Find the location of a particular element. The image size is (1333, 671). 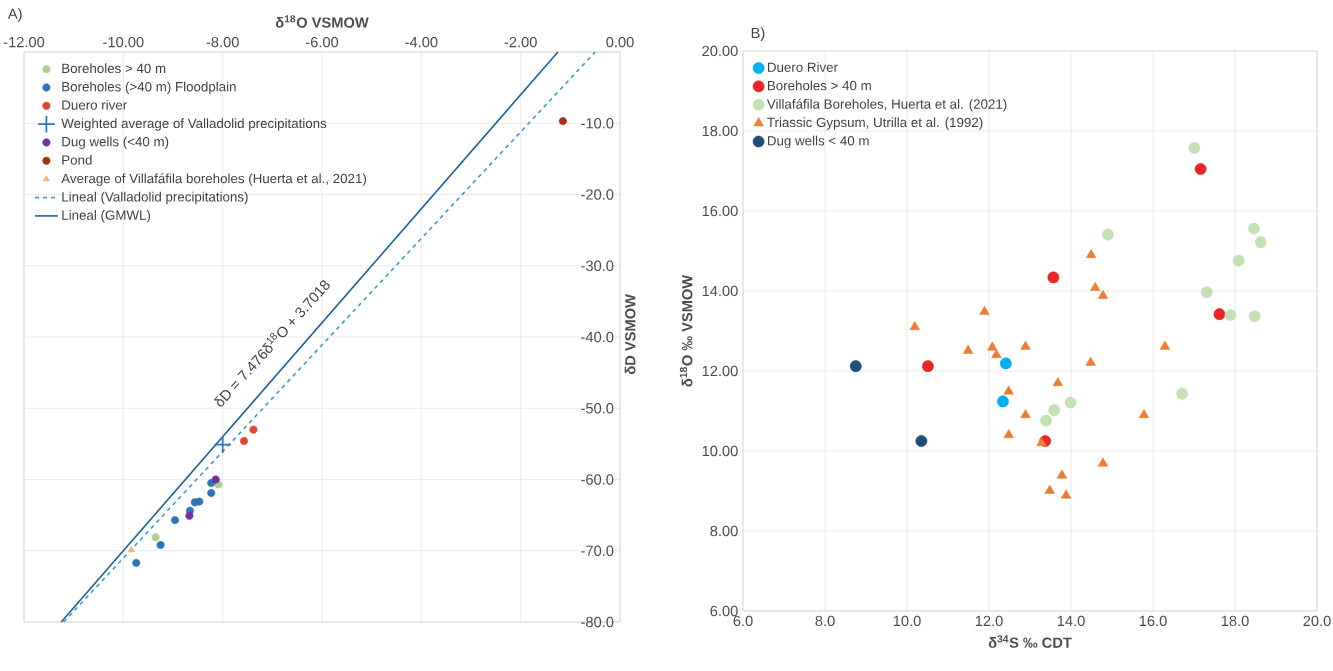

x-tick-label: 20.0 is located at coordinates (1317, 621).